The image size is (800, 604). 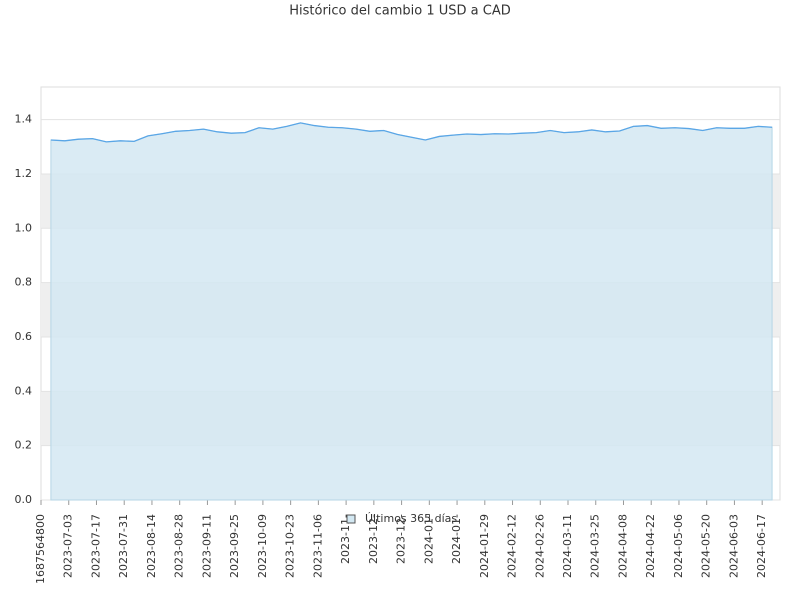 I want to click on y-tick-label: 0.8, so click(x=24, y=282).